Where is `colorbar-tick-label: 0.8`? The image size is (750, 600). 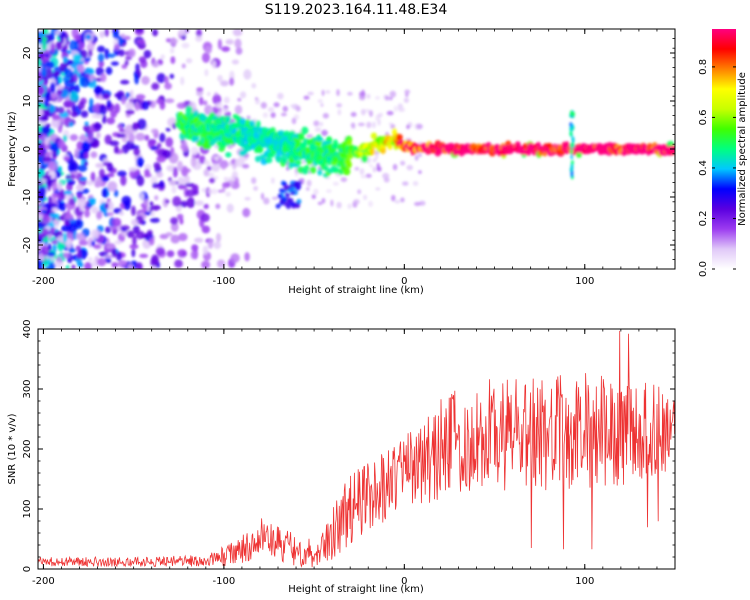
colorbar-tick-label: 0.8 is located at coordinates (703, 67).